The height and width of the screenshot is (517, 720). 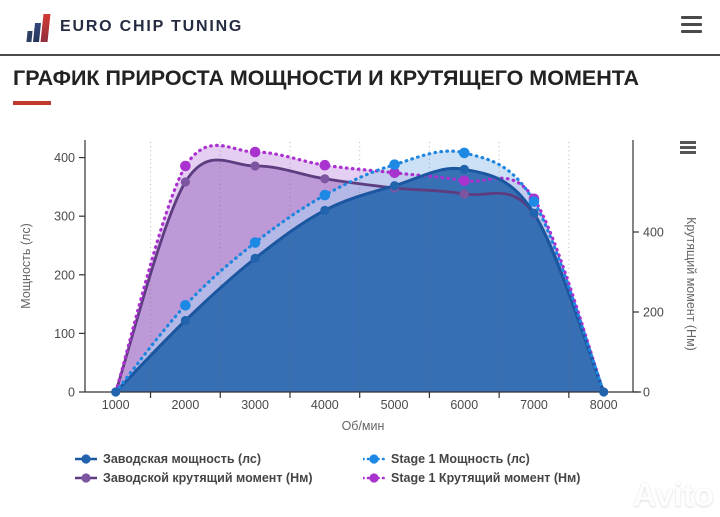 What do you see at coordinates (38, 27) in the screenshot?
I see `bar-chart-icon` at bounding box center [38, 27].